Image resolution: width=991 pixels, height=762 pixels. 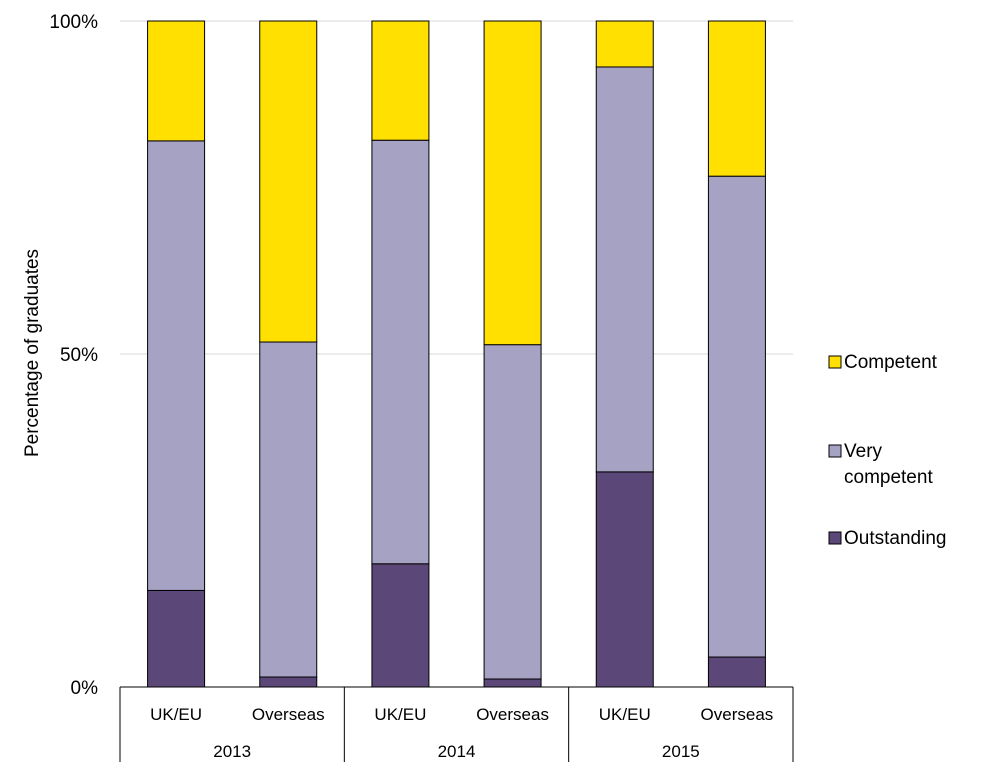 I want to click on legend-label: Outstanding, so click(x=895, y=538).